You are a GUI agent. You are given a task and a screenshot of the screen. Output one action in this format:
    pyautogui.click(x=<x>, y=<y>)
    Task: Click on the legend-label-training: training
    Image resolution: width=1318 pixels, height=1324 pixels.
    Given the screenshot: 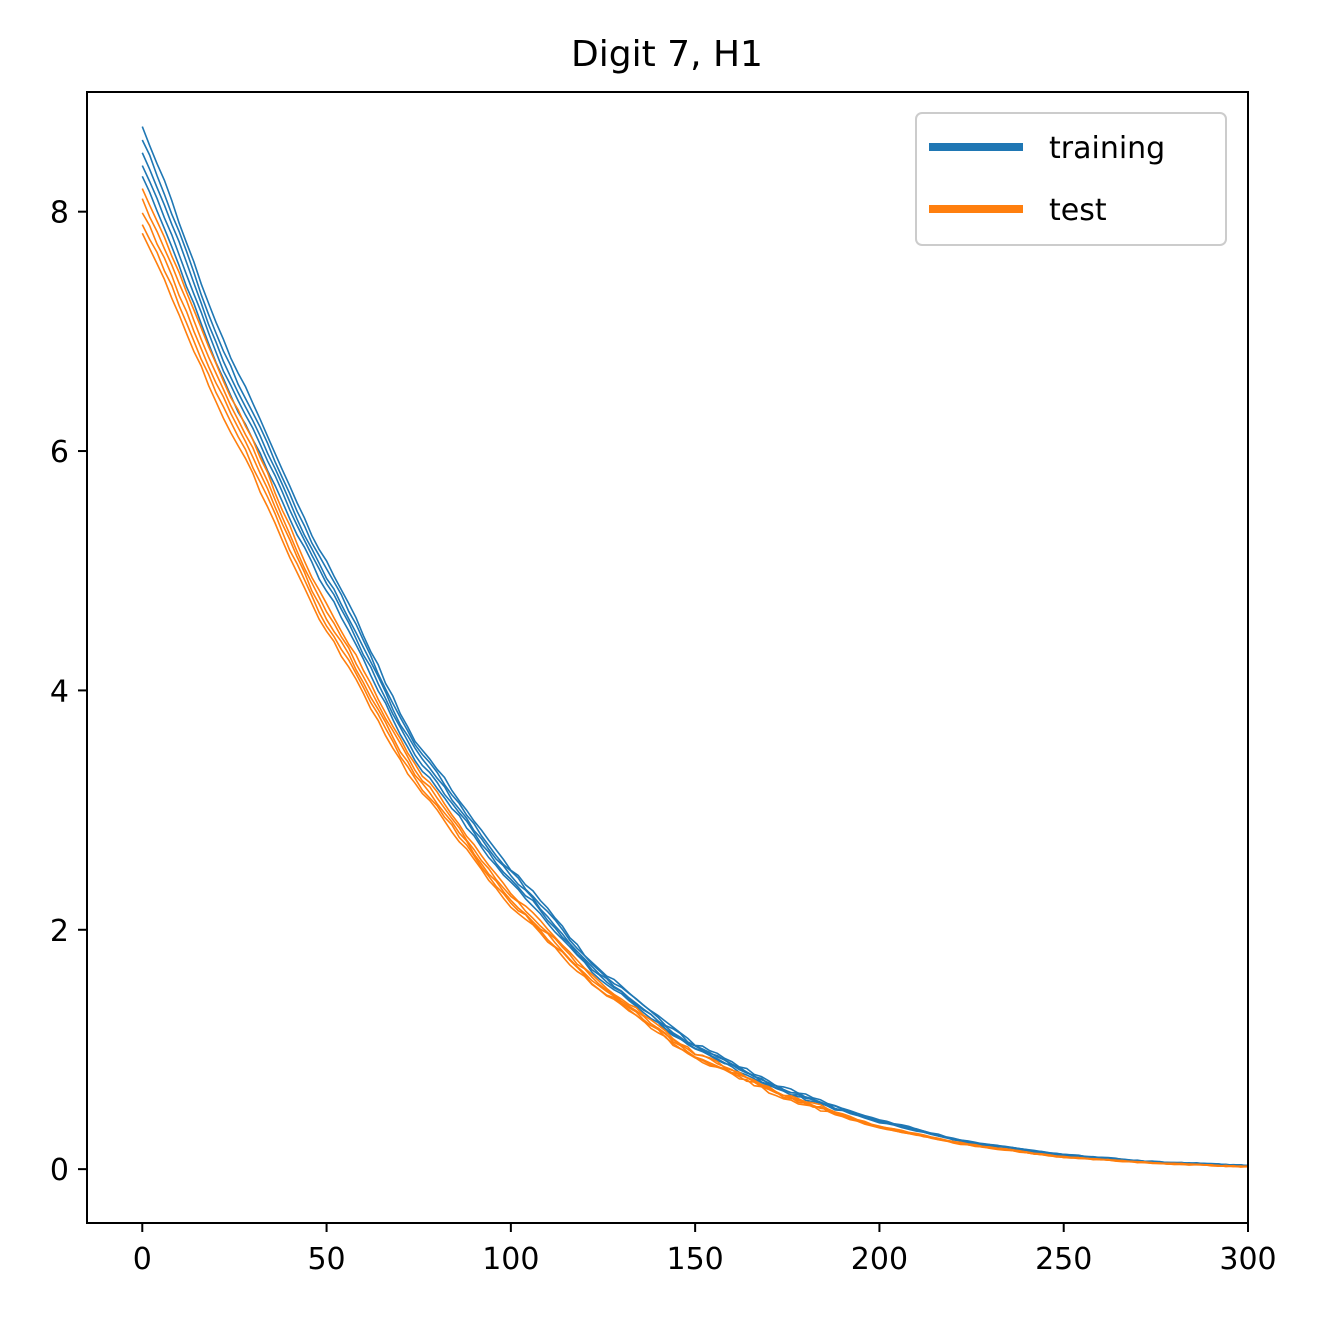 What is the action you would take?
    pyautogui.click(x=1107, y=148)
    